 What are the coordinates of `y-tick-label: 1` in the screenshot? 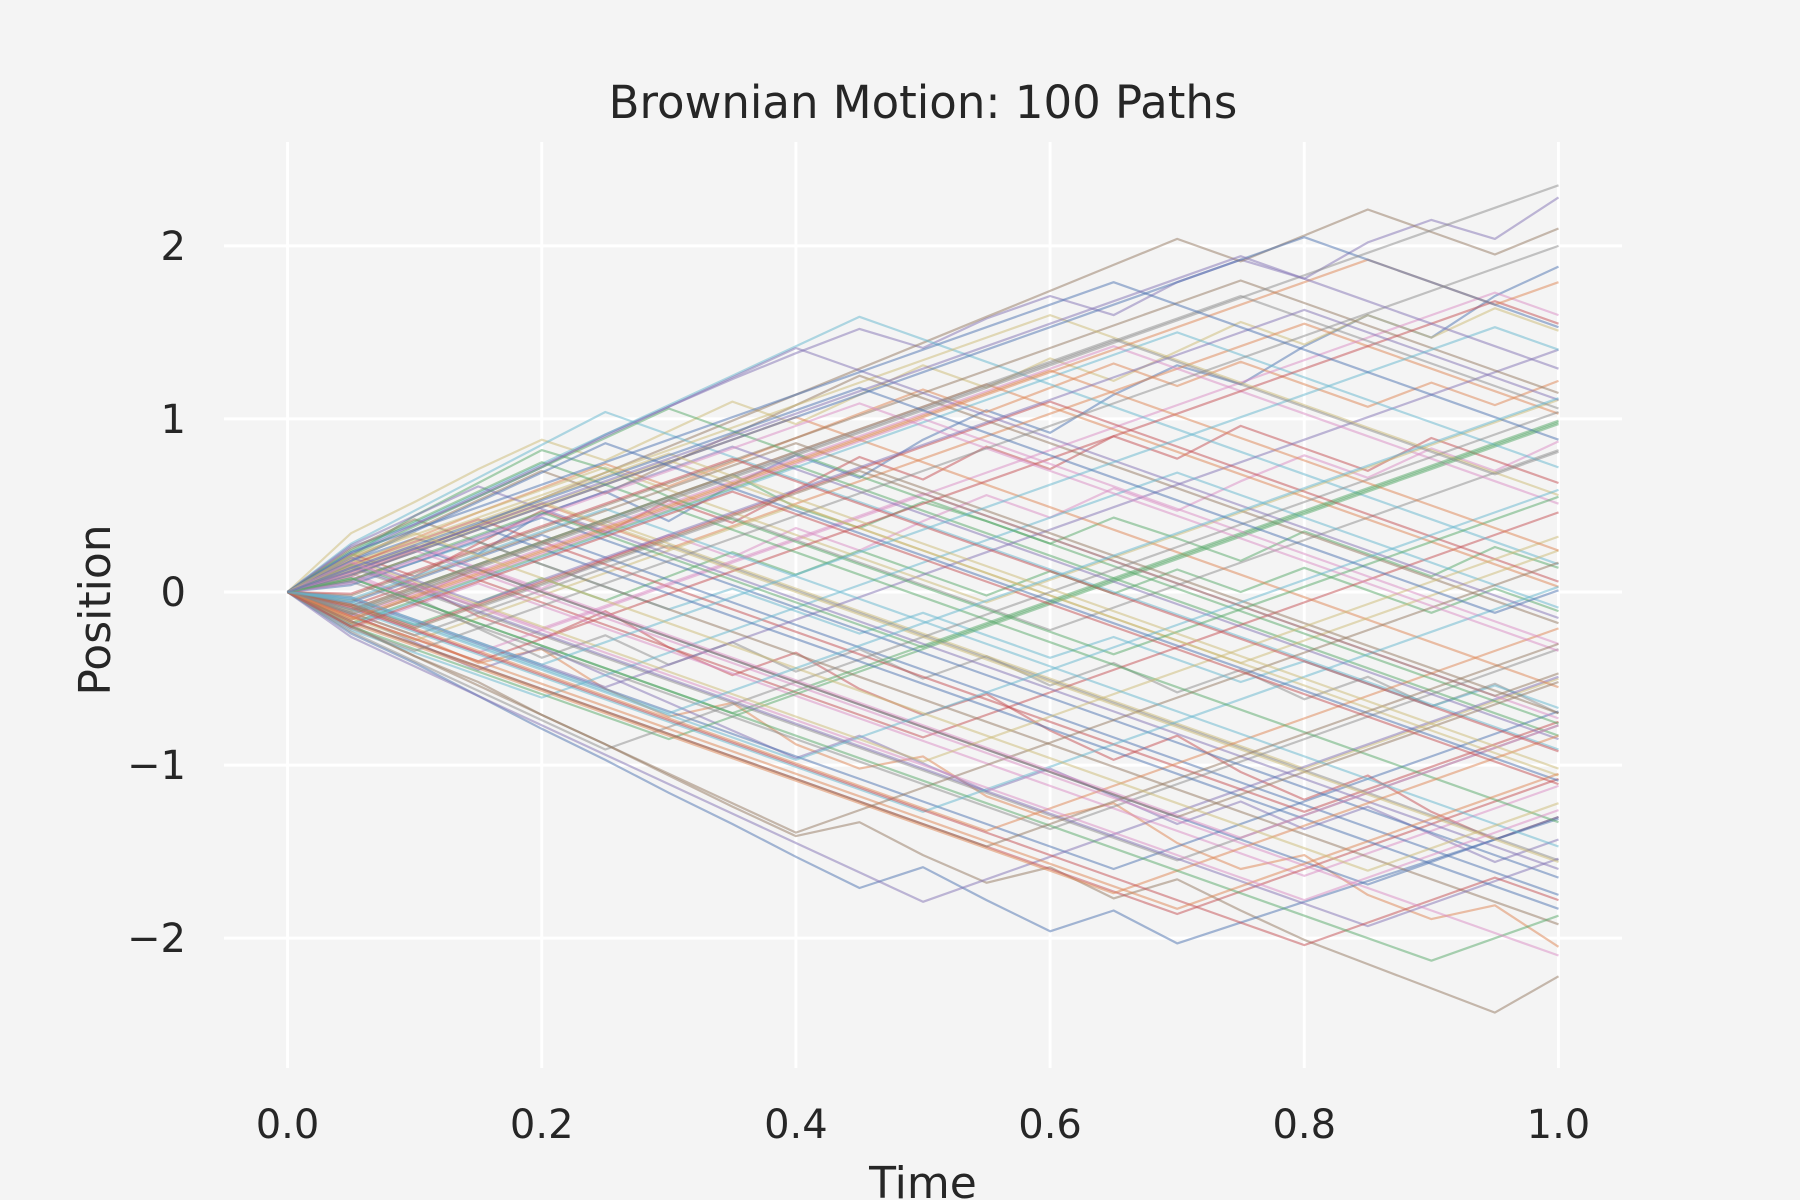 It's located at (173, 420).